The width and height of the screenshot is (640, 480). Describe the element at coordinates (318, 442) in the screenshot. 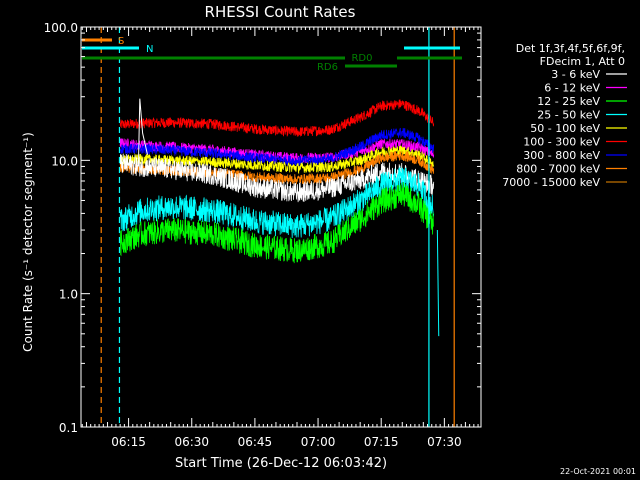

I see `x-tick-label: 07:00` at that location.